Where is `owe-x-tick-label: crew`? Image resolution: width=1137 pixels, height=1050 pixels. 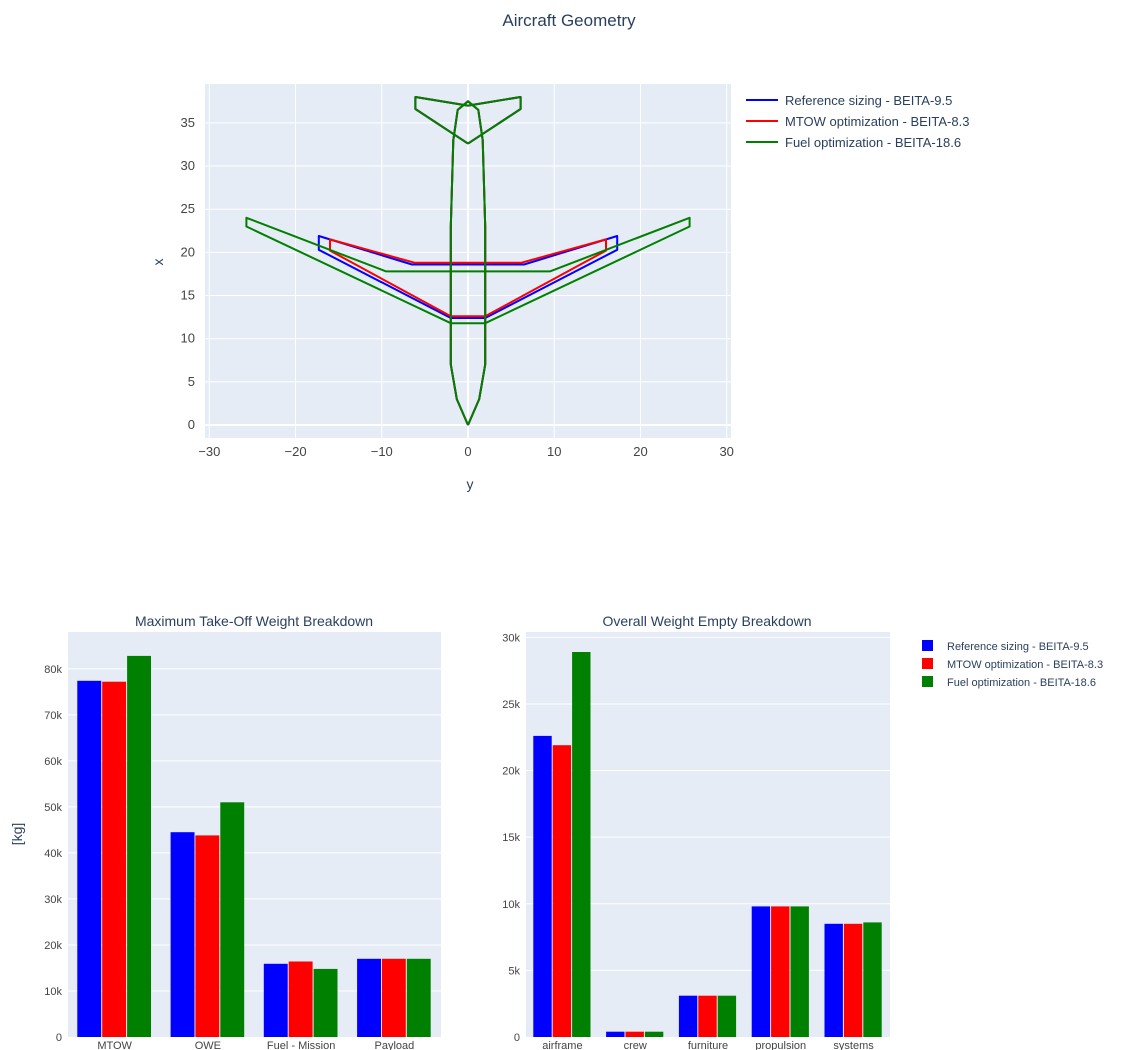 owe-x-tick-label: crew is located at coordinates (635, 1045).